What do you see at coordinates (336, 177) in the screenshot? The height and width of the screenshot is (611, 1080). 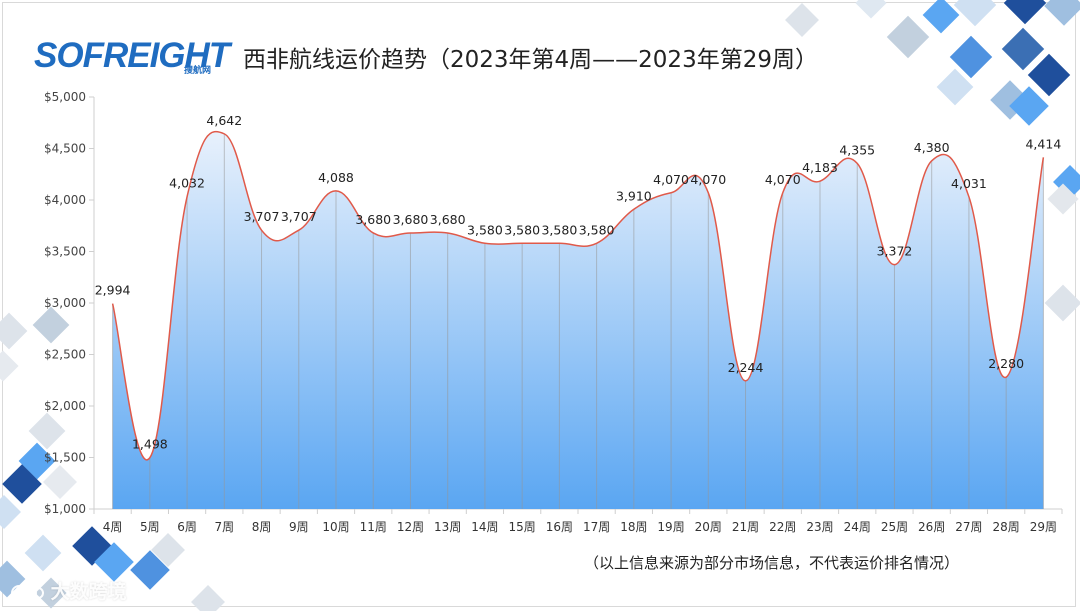 I see `data-label: 4,088` at bounding box center [336, 177].